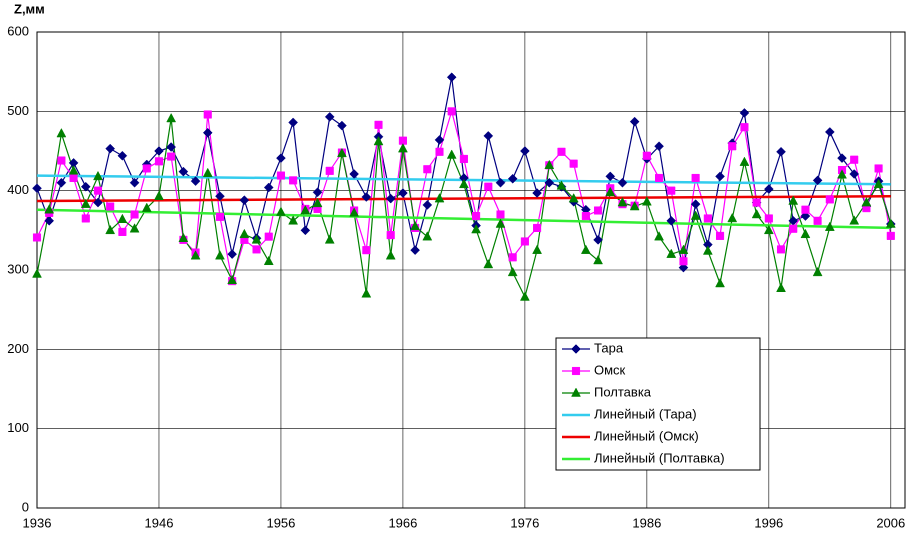  Describe the element at coordinates (609, 347) in the screenshot. I see `legend-label: Тара` at that location.